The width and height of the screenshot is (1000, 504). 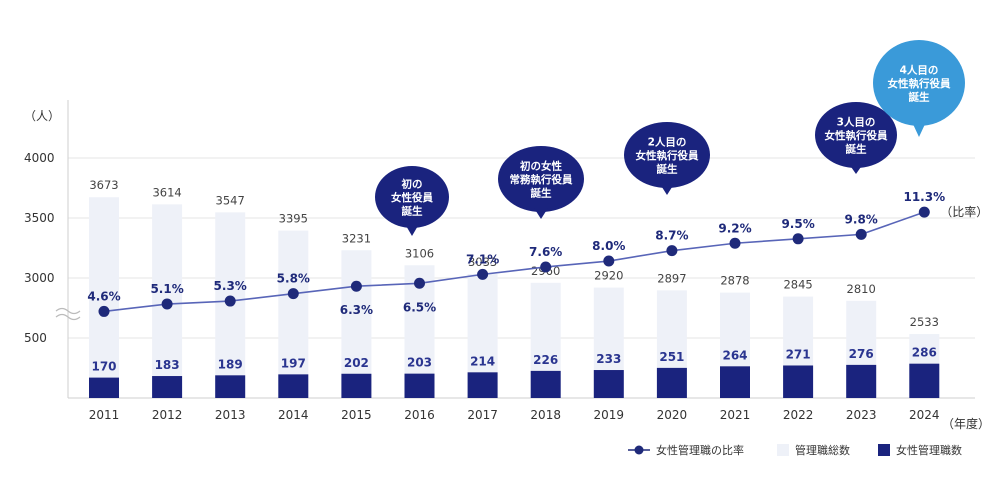 What do you see at coordinates (356, 238) in the screenshot?
I see `total-value-label: 3231` at bounding box center [356, 238].